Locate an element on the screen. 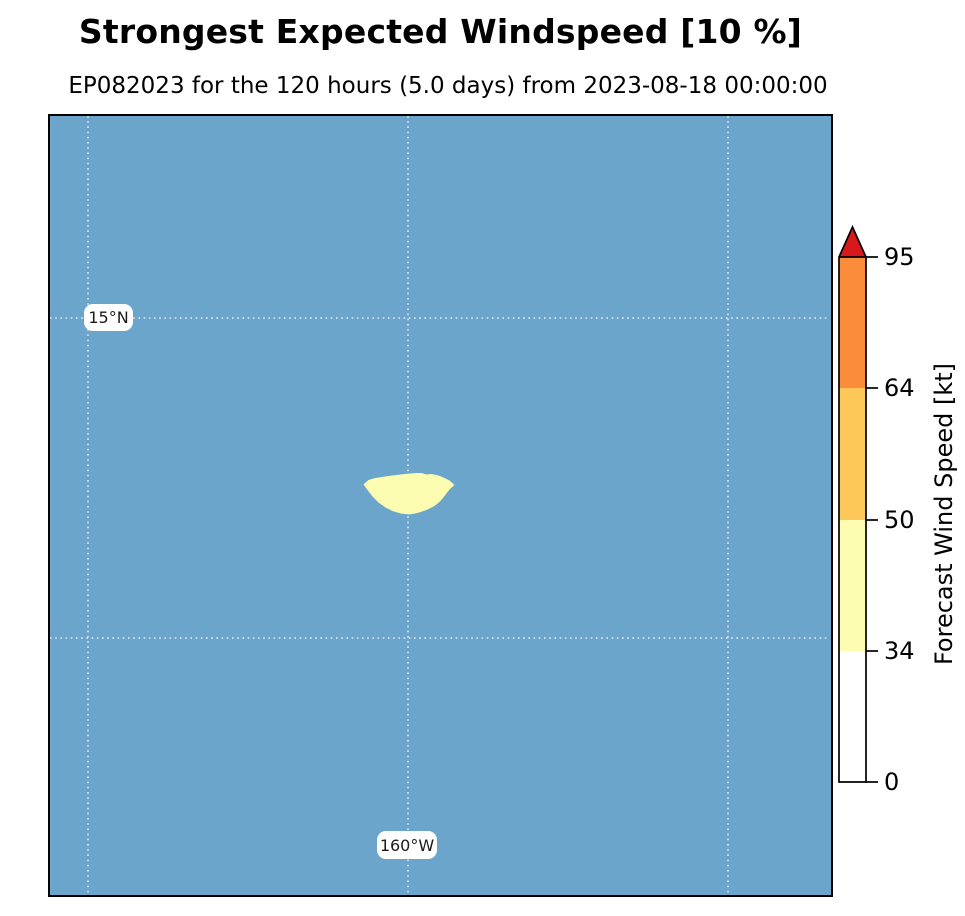 This screenshot has height=916, width=965. longitude-label-pill: 160°W is located at coordinates (407, 845).